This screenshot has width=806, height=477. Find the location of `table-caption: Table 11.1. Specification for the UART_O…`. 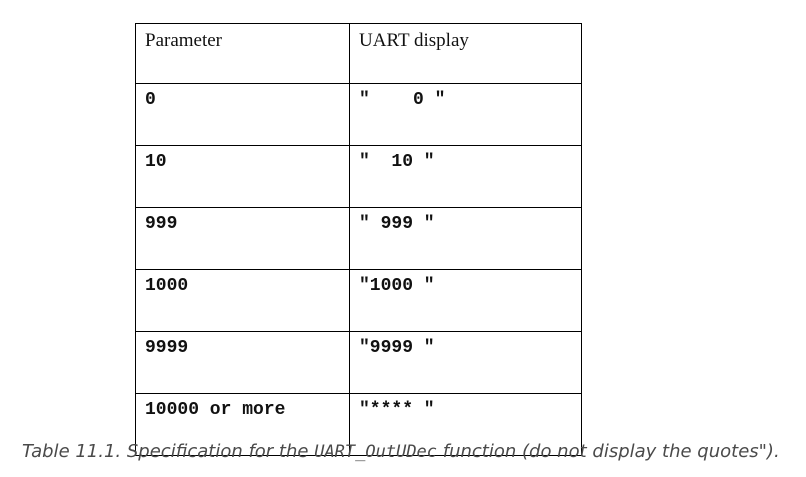

table-caption: Table 11.1. Specification for the UART_O… is located at coordinates (412, 451).